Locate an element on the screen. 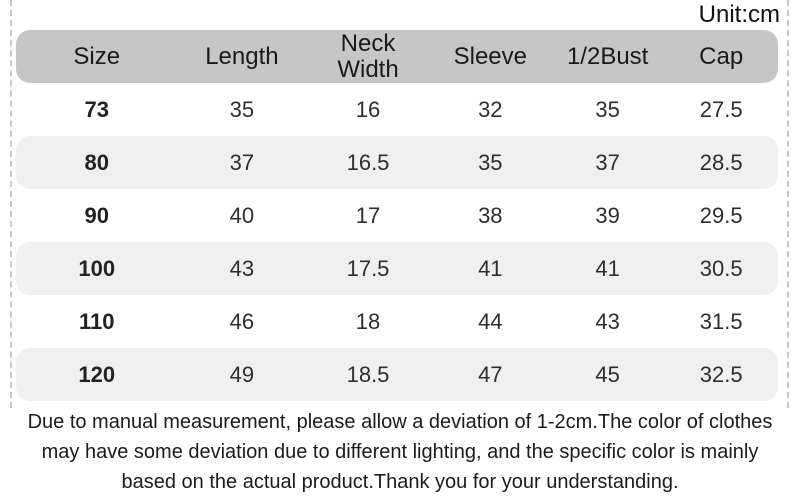 The image size is (800, 498). cell-half-bust: 41 is located at coordinates (607, 268).